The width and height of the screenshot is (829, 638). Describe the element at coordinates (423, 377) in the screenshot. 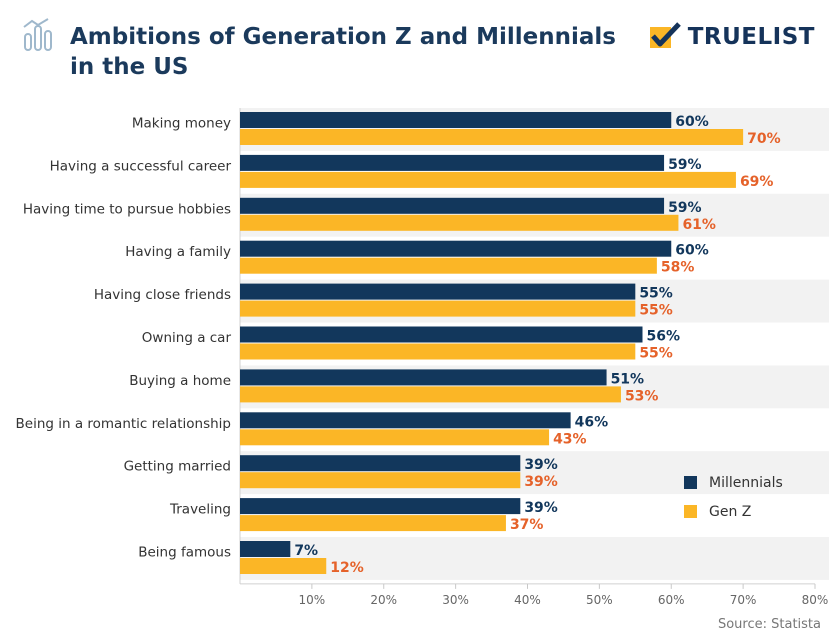

I see `bar-millennials-buying-a-home` at that location.